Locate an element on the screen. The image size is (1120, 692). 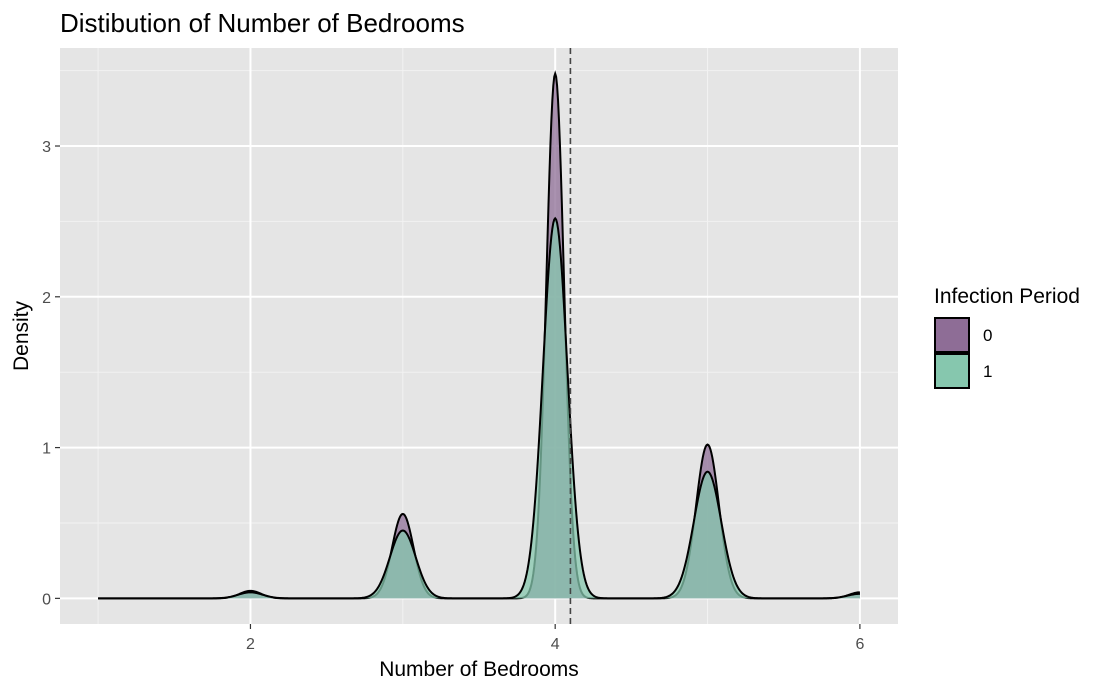
x-tick-label: 4 is located at coordinates (555, 644).